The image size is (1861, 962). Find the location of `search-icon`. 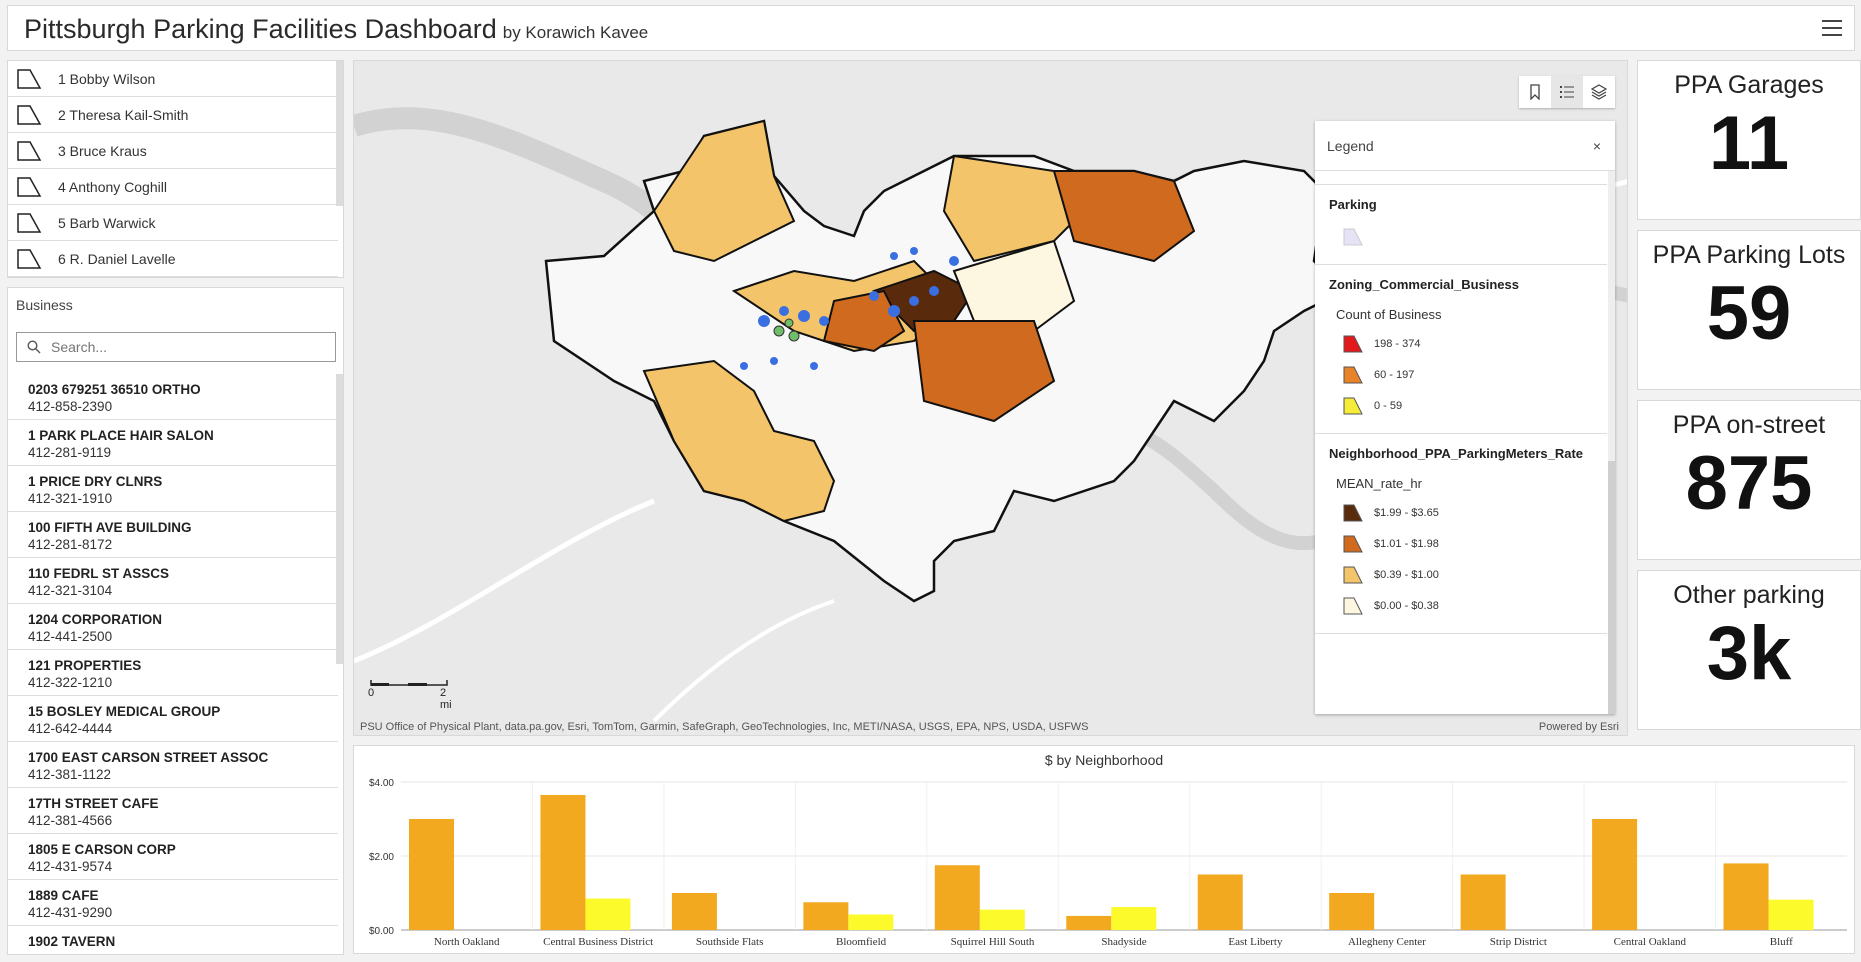

search-icon is located at coordinates (34, 347).